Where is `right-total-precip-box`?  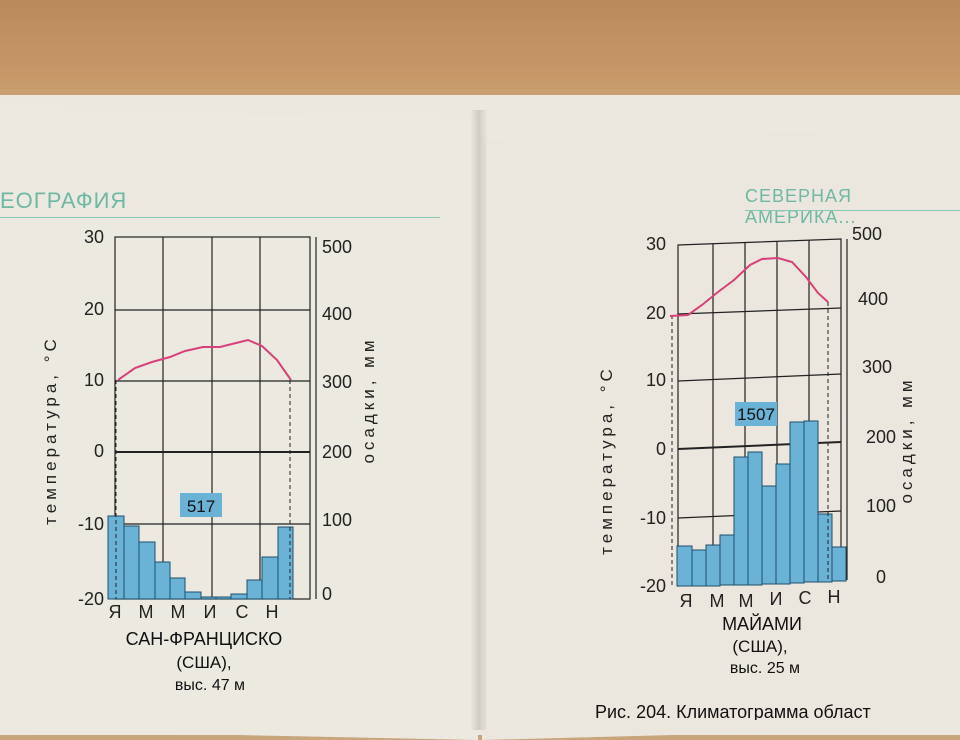
right-total-precip-box is located at coordinates (756, 414).